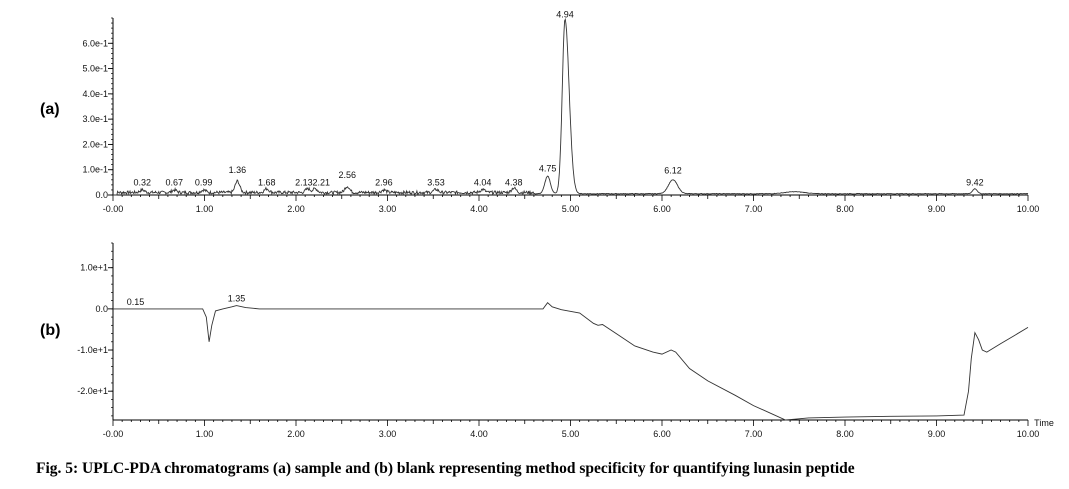 This screenshot has width=1069, height=489. Describe the element at coordinates (388, 209) in the screenshot. I see `panel-a-x-tick-label: 3.00` at that location.